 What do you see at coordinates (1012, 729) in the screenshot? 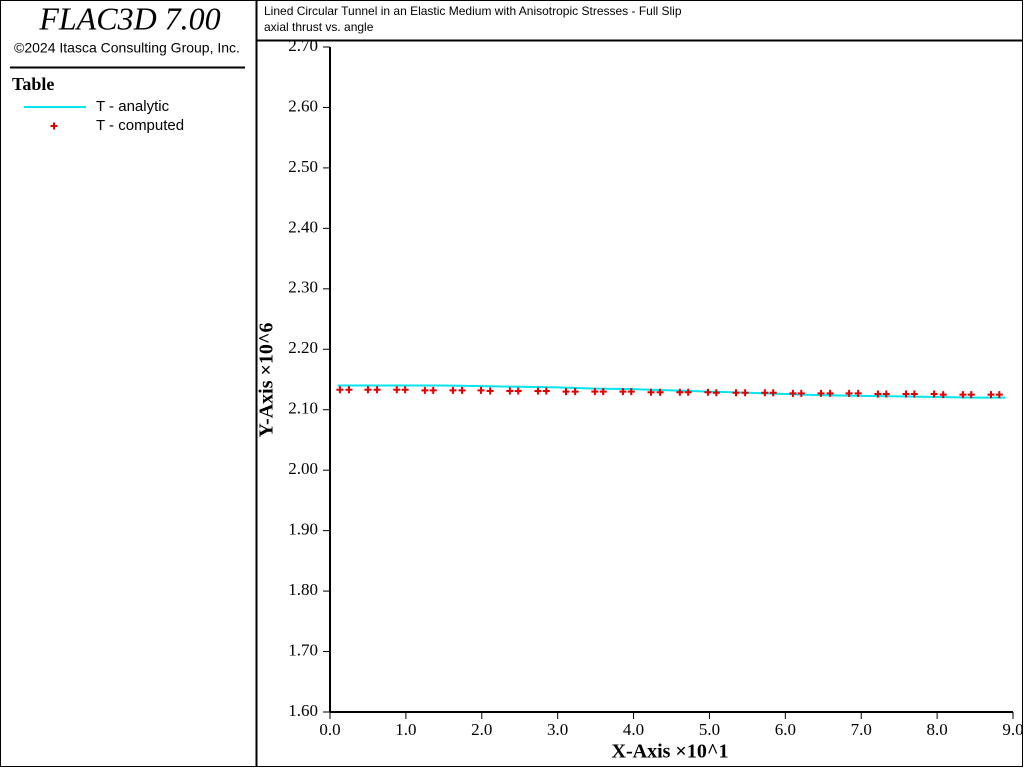
I see `x-tick-label: 9.0` at bounding box center [1012, 729].